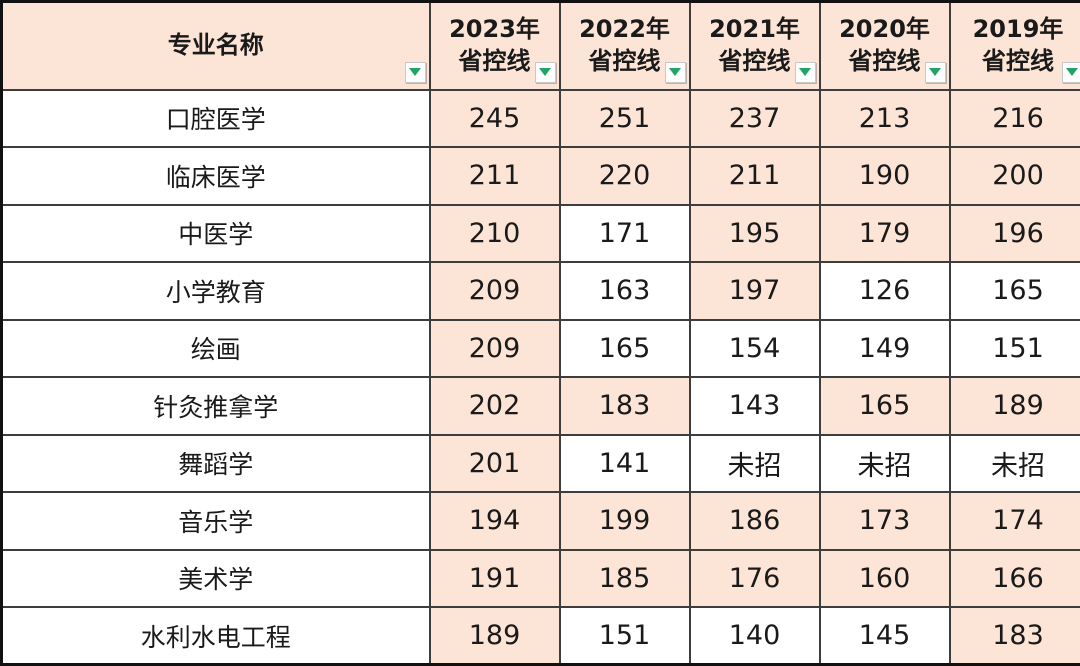 The height and width of the screenshot is (666, 1080). I want to click on col-header-2019: 2019年 省控线, so click(1014, 45).